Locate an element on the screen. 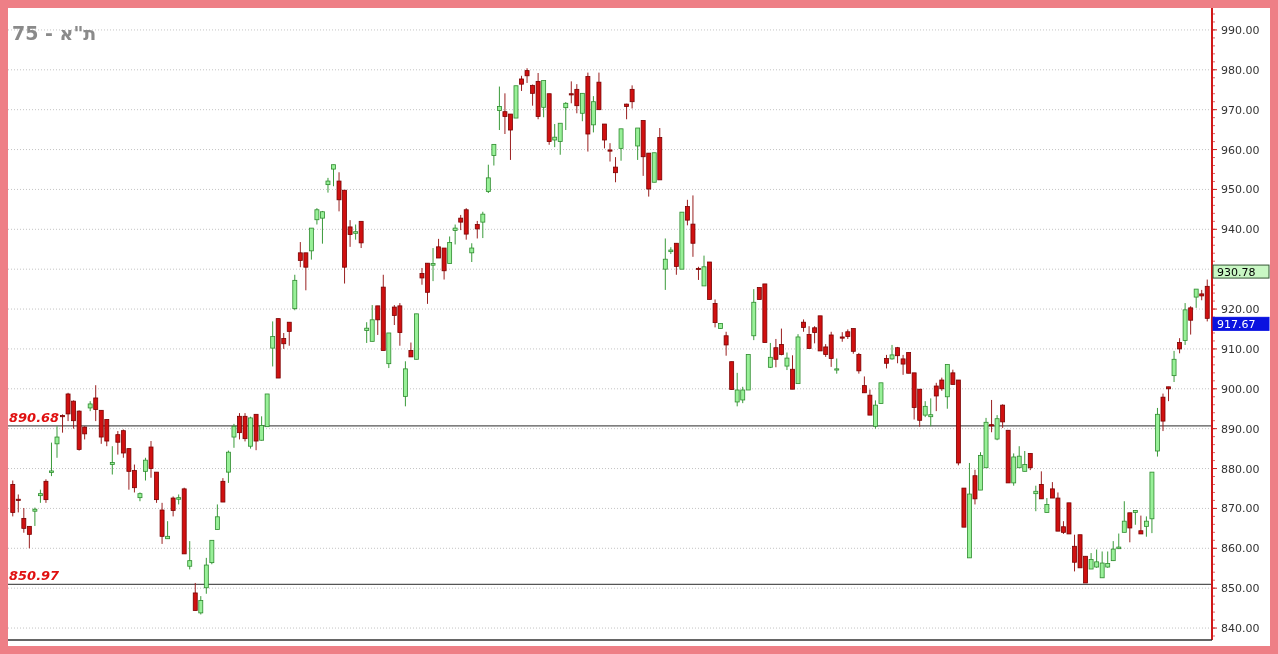 The height and width of the screenshot is (654, 1278). y-tick-label: 910.00 is located at coordinates (1240, 349).